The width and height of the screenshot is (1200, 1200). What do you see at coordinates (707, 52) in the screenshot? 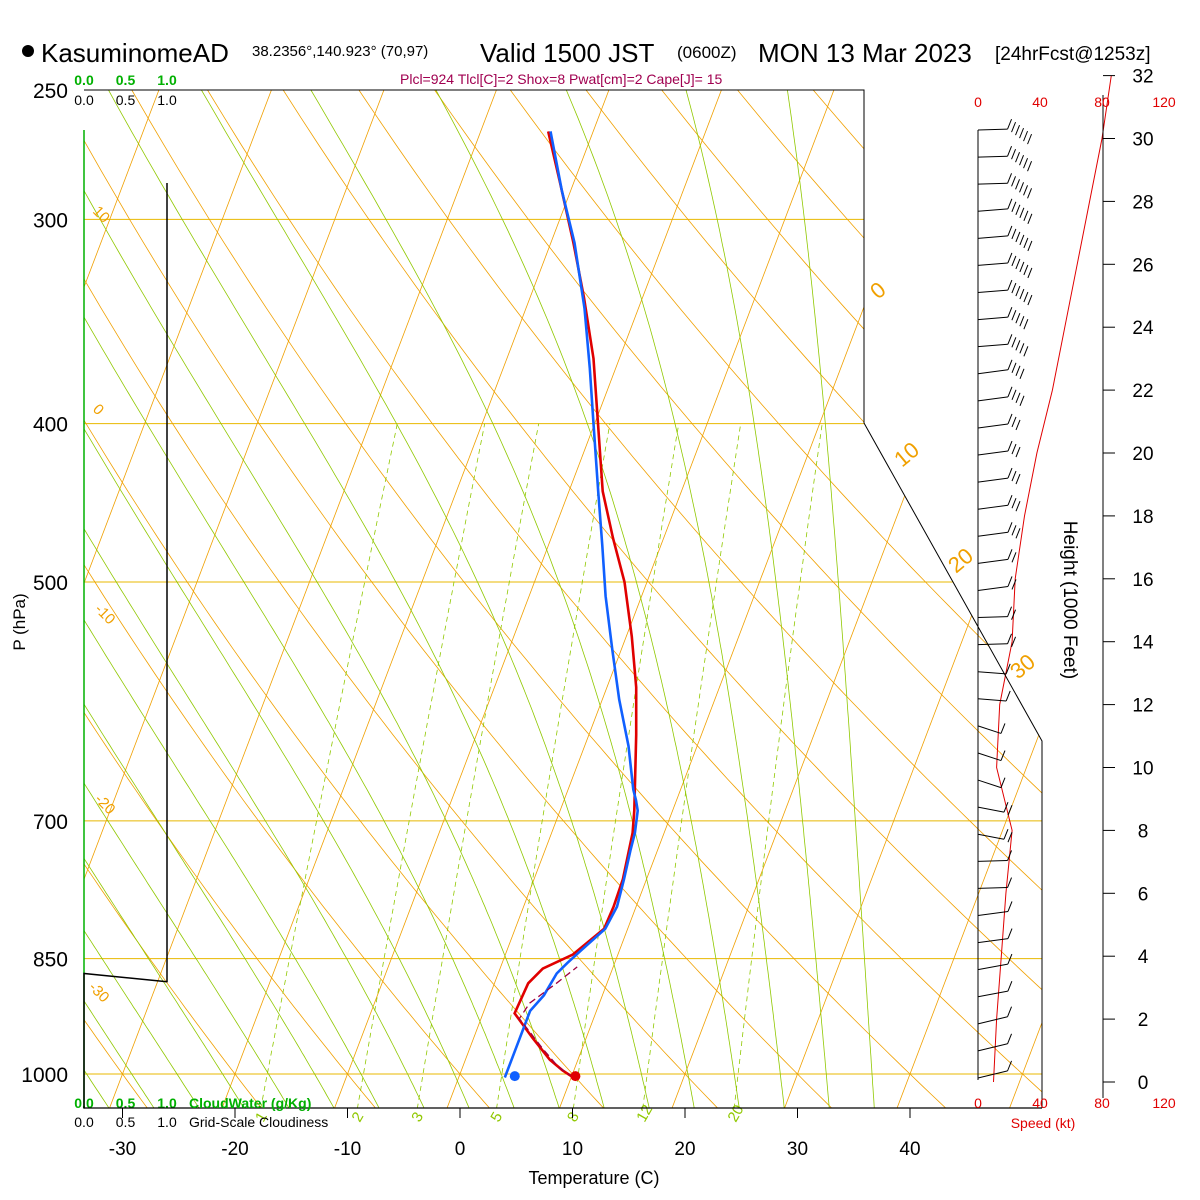
I see `utc-time: (0600Z)` at bounding box center [707, 52].